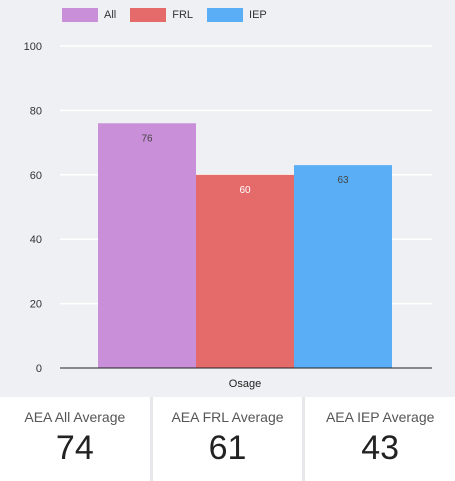  I want to click on legend-item-all: All, so click(89, 15).